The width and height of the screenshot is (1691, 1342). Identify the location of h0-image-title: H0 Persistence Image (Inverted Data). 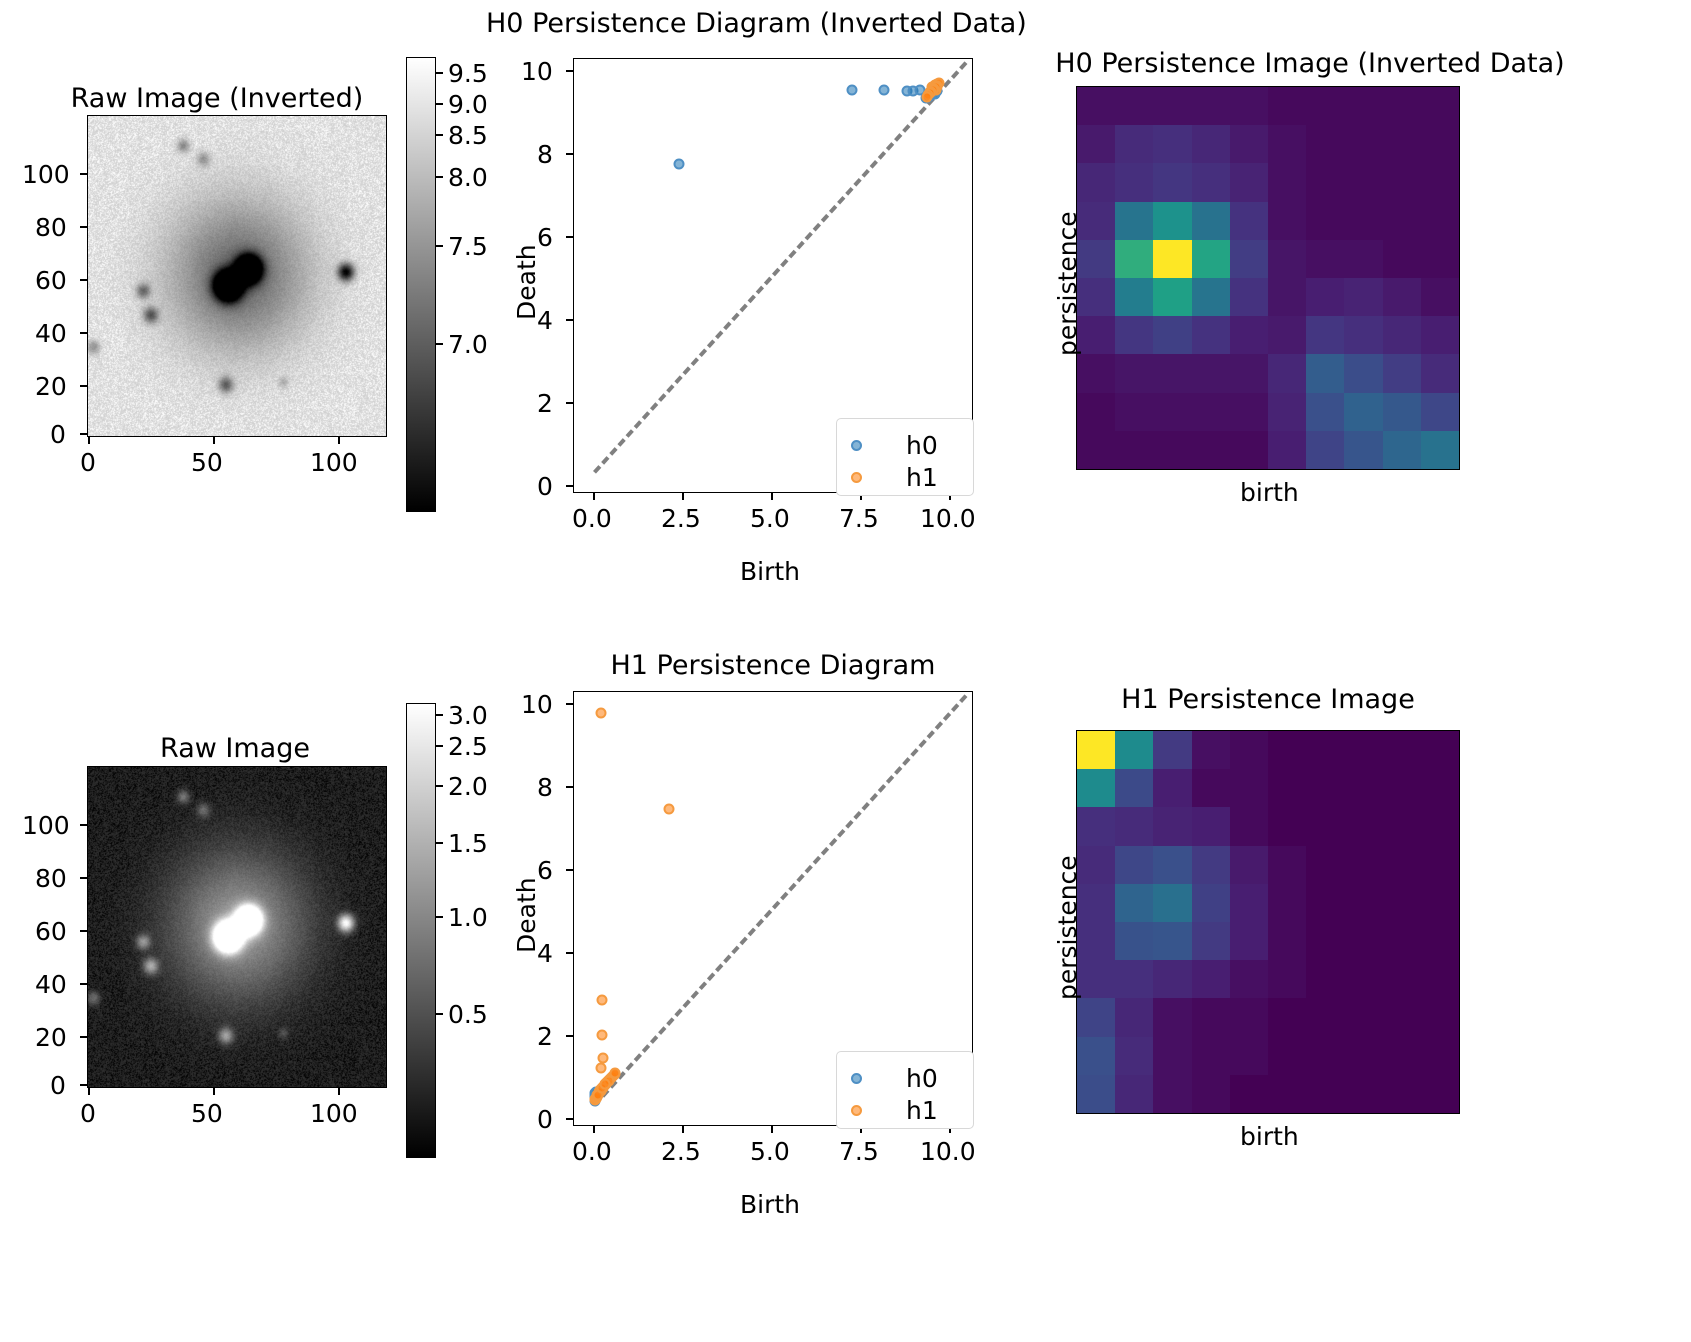
(1310, 63).